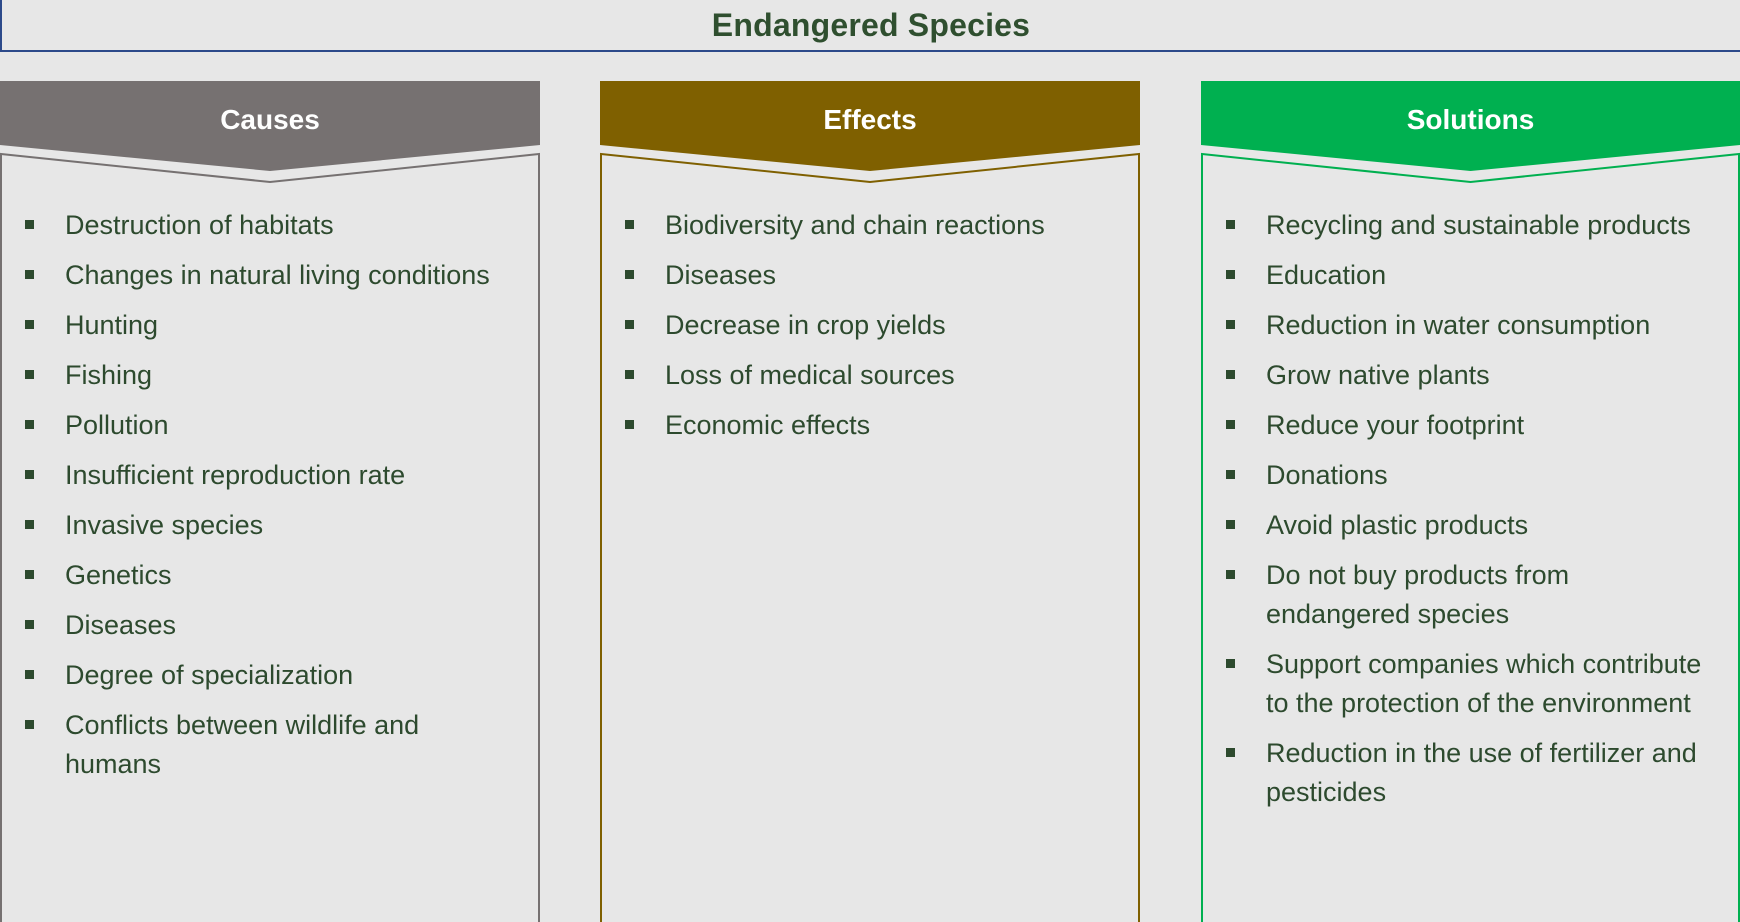 The width and height of the screenshot is (1740, 922). I want to click on solutions-item-text: Avoid plastic products, so click(1397, 525).